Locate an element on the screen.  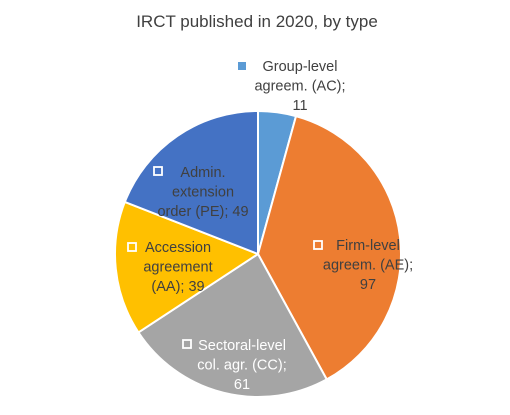
slice-label-line: 61 is located at coordinates (242, 385).